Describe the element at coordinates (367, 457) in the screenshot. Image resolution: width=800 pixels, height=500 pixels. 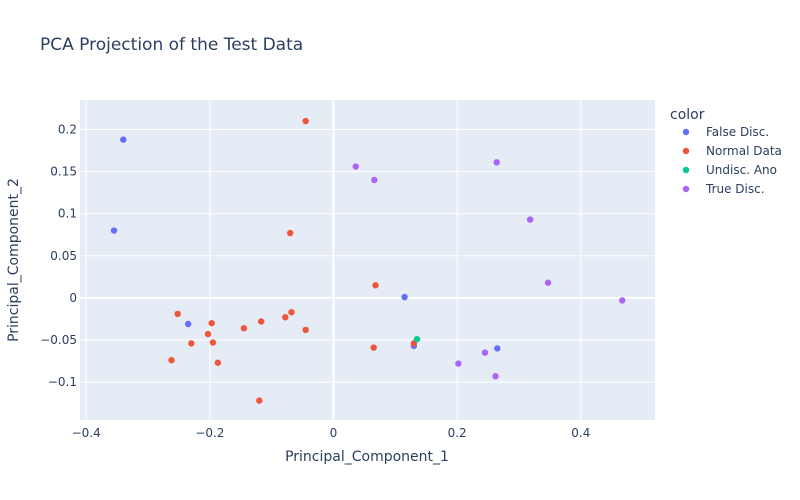
I see `x-axis-title: Principal_Component_1` at that location.